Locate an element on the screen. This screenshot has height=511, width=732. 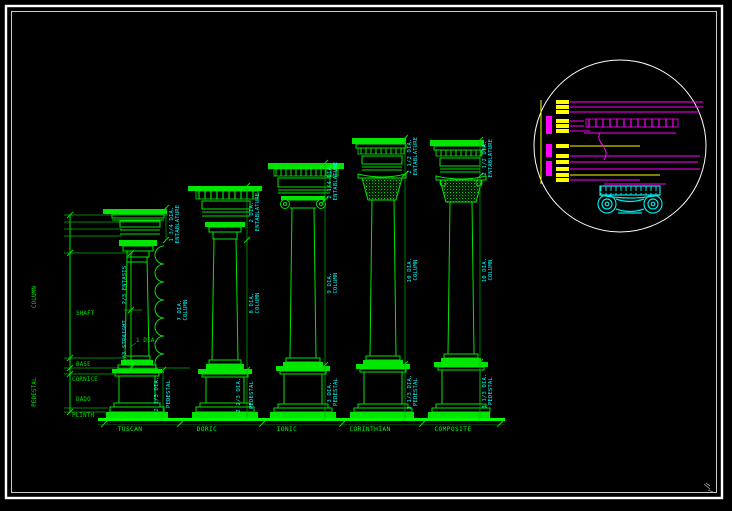
doric-col-dim-label: COLUMN is located at coordinates (258, 302).